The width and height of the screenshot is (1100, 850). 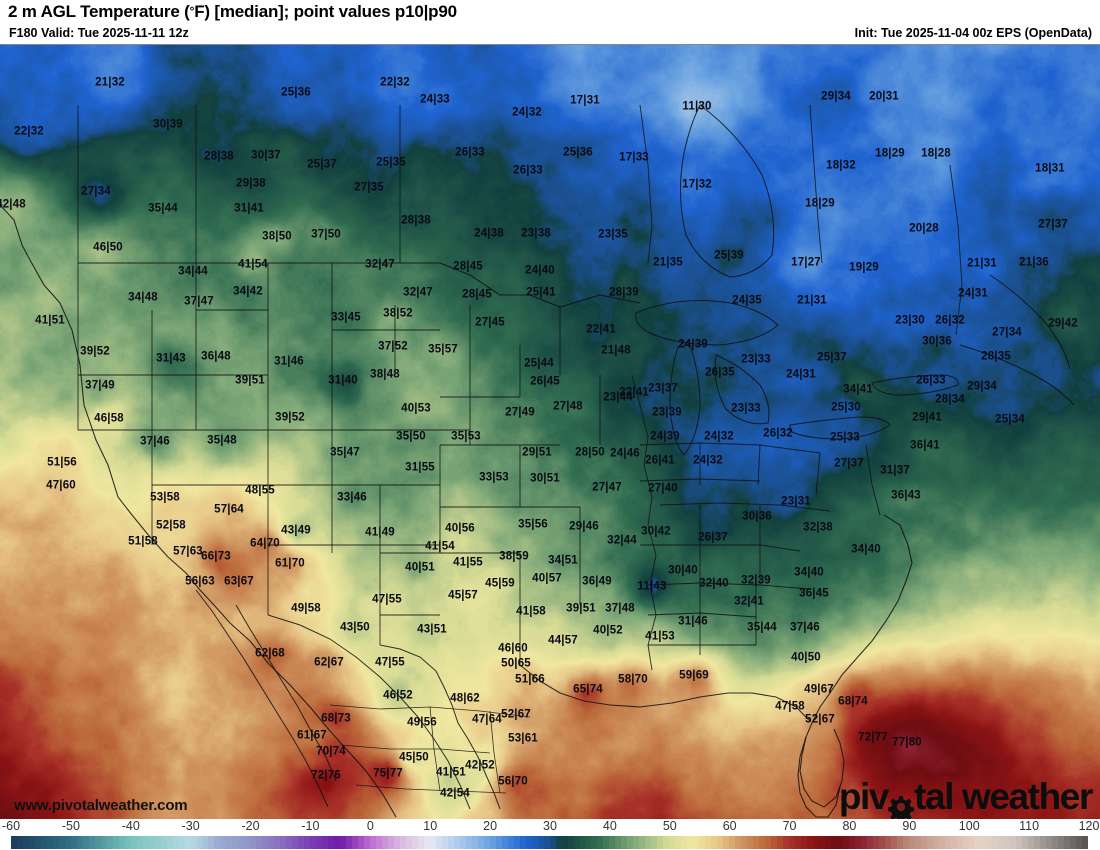 I want to click on point-value-label: 24|31, so click(x=801, y=374).